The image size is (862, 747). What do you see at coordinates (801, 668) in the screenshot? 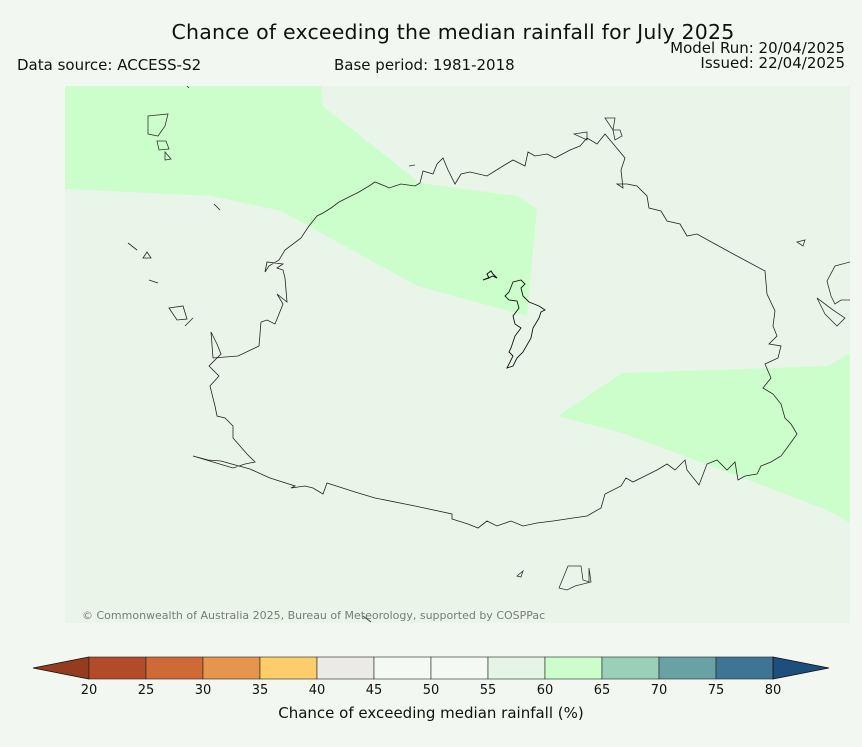
I see `colorbar-over-arrow` at bounding box center [801, 668].